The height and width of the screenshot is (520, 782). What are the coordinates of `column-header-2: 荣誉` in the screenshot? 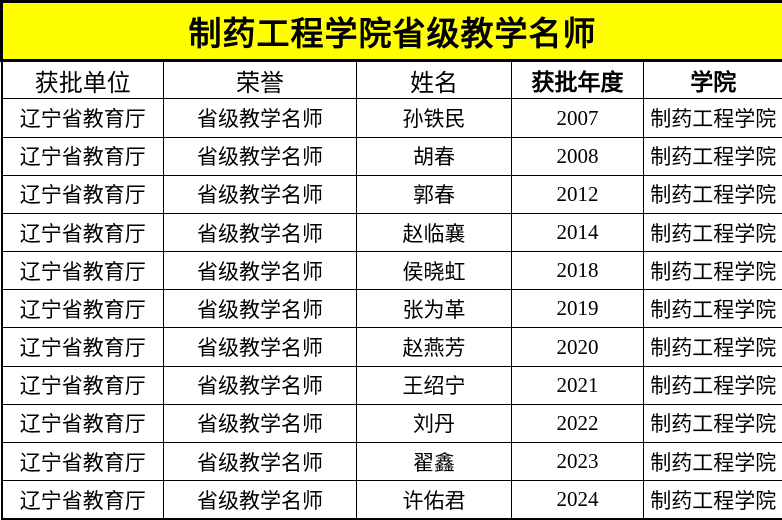 It's located at (260, 80).